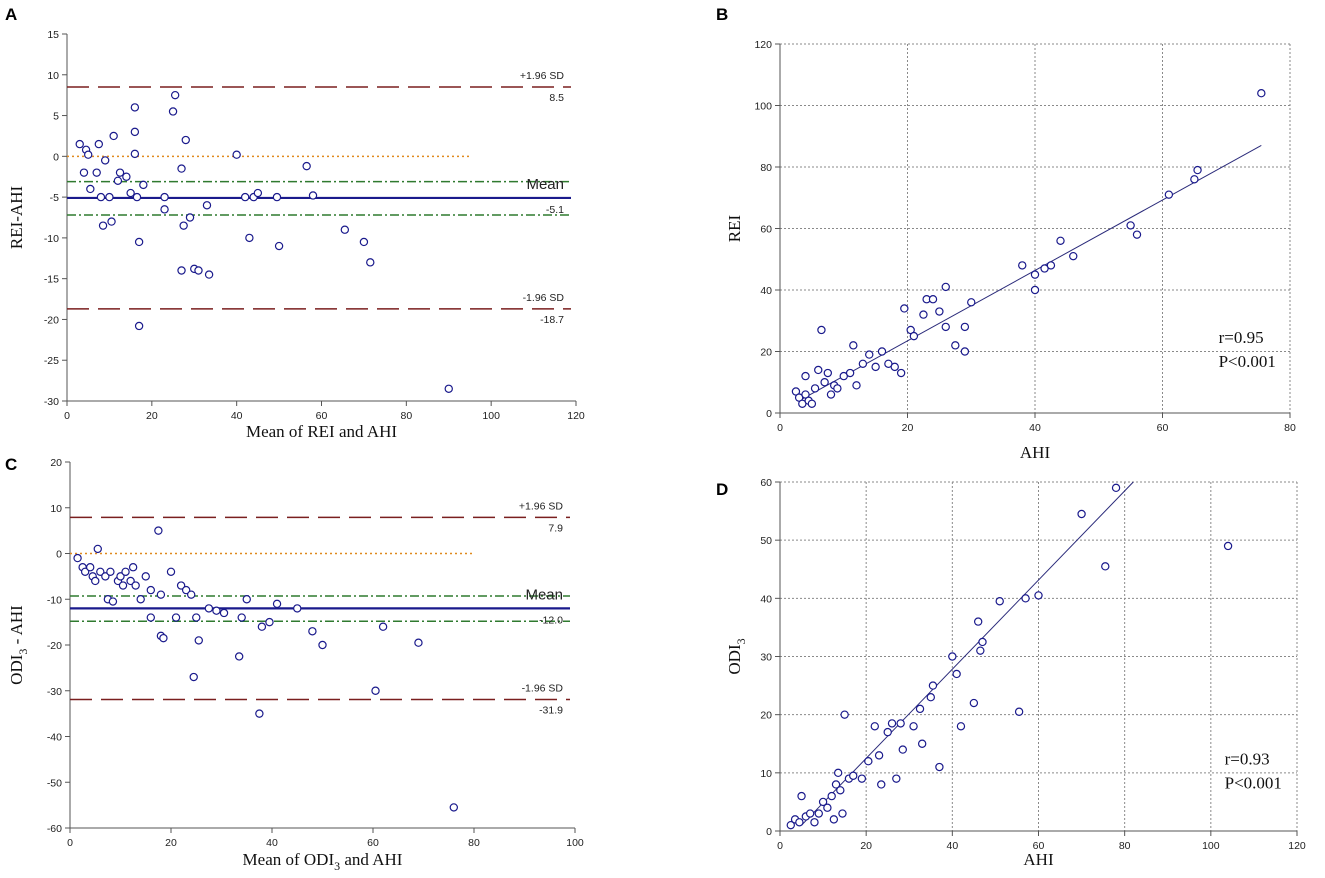 The image size is (1325, 878). Describe the element at coordinates (53, 35) in the screenshot. I see `y-tick-label: 15` at that location.